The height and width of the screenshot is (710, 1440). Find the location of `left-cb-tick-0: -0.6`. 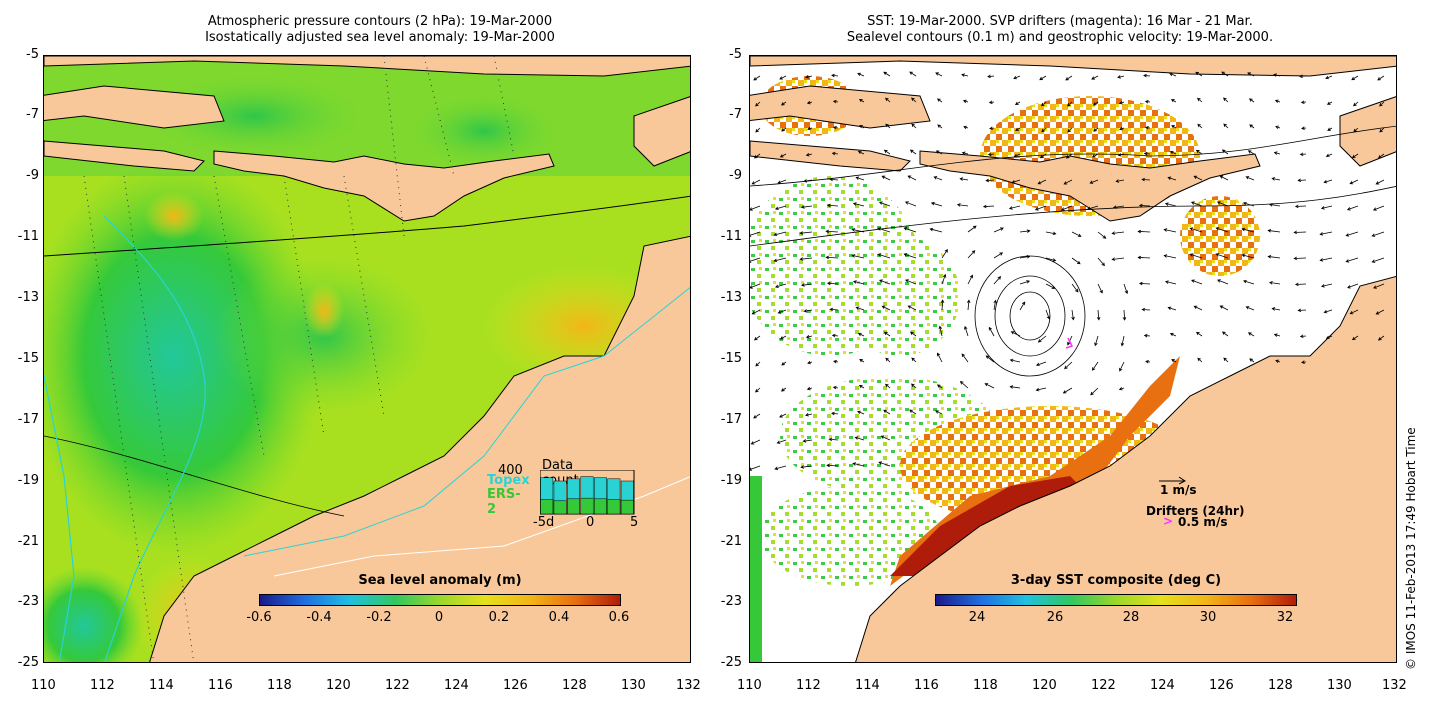

left-cb-tick-0: -0.6 is located at coordinates (259, 617).